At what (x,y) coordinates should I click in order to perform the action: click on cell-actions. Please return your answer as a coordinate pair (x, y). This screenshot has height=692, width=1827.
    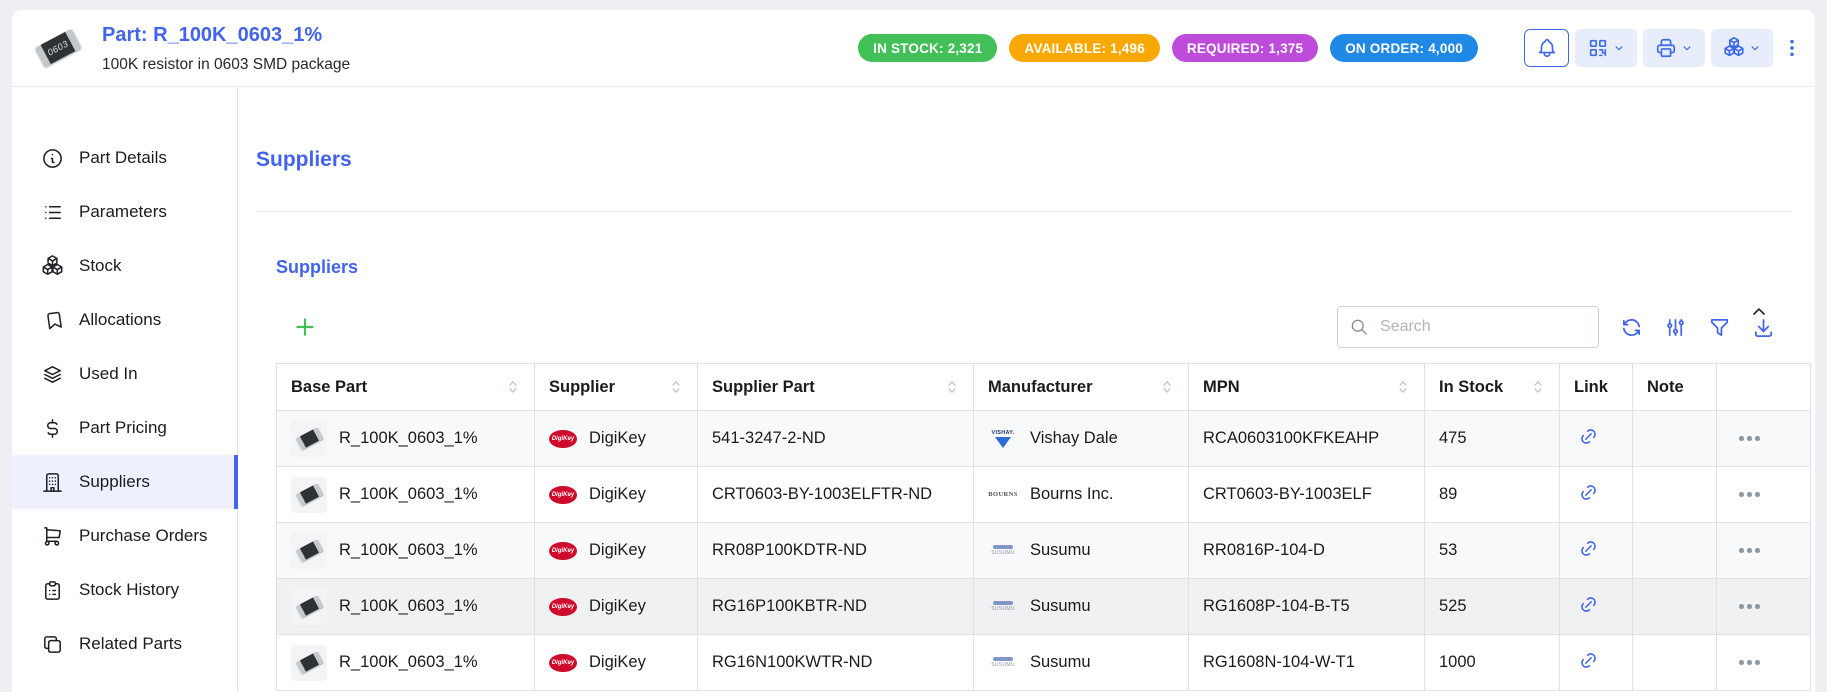
    Looking at the image, I should click on (1763, 606).